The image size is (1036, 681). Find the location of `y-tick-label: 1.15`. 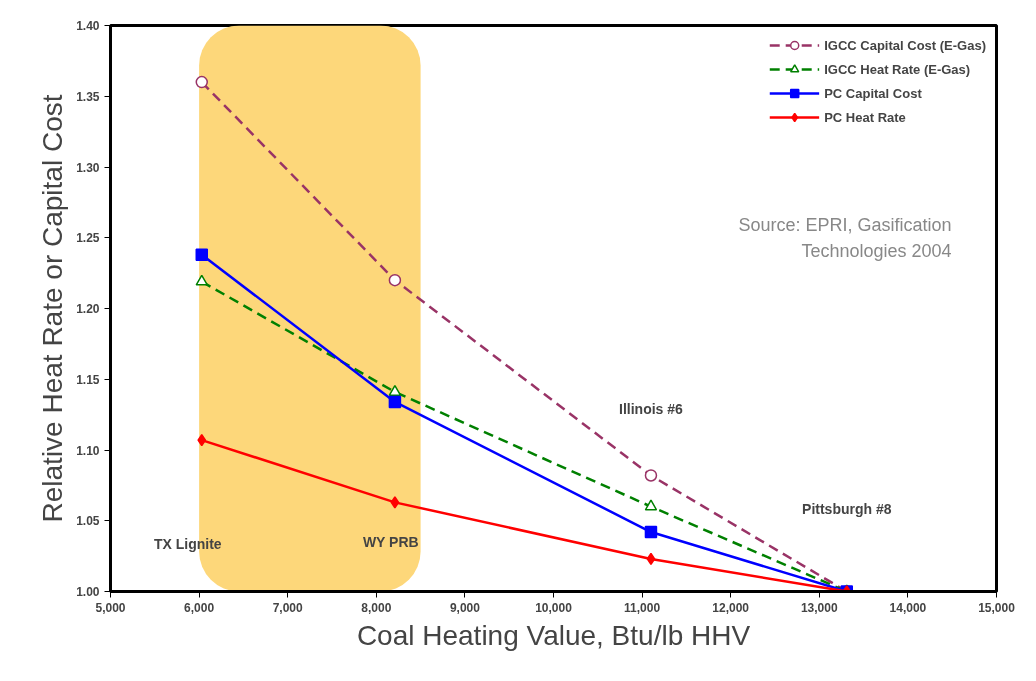

y-tick-label: 1.15 is located at coordinates (88, 379).